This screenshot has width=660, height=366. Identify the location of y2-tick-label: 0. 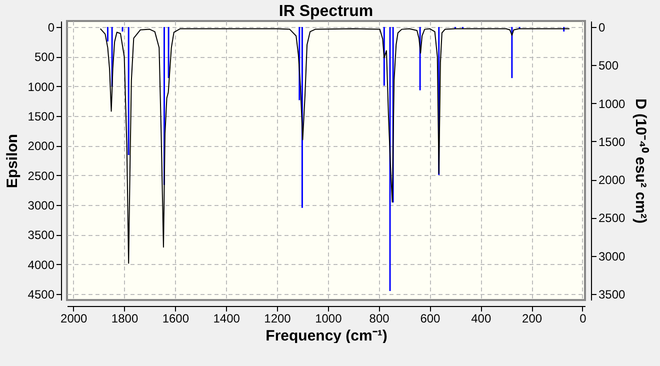
(602, 27).